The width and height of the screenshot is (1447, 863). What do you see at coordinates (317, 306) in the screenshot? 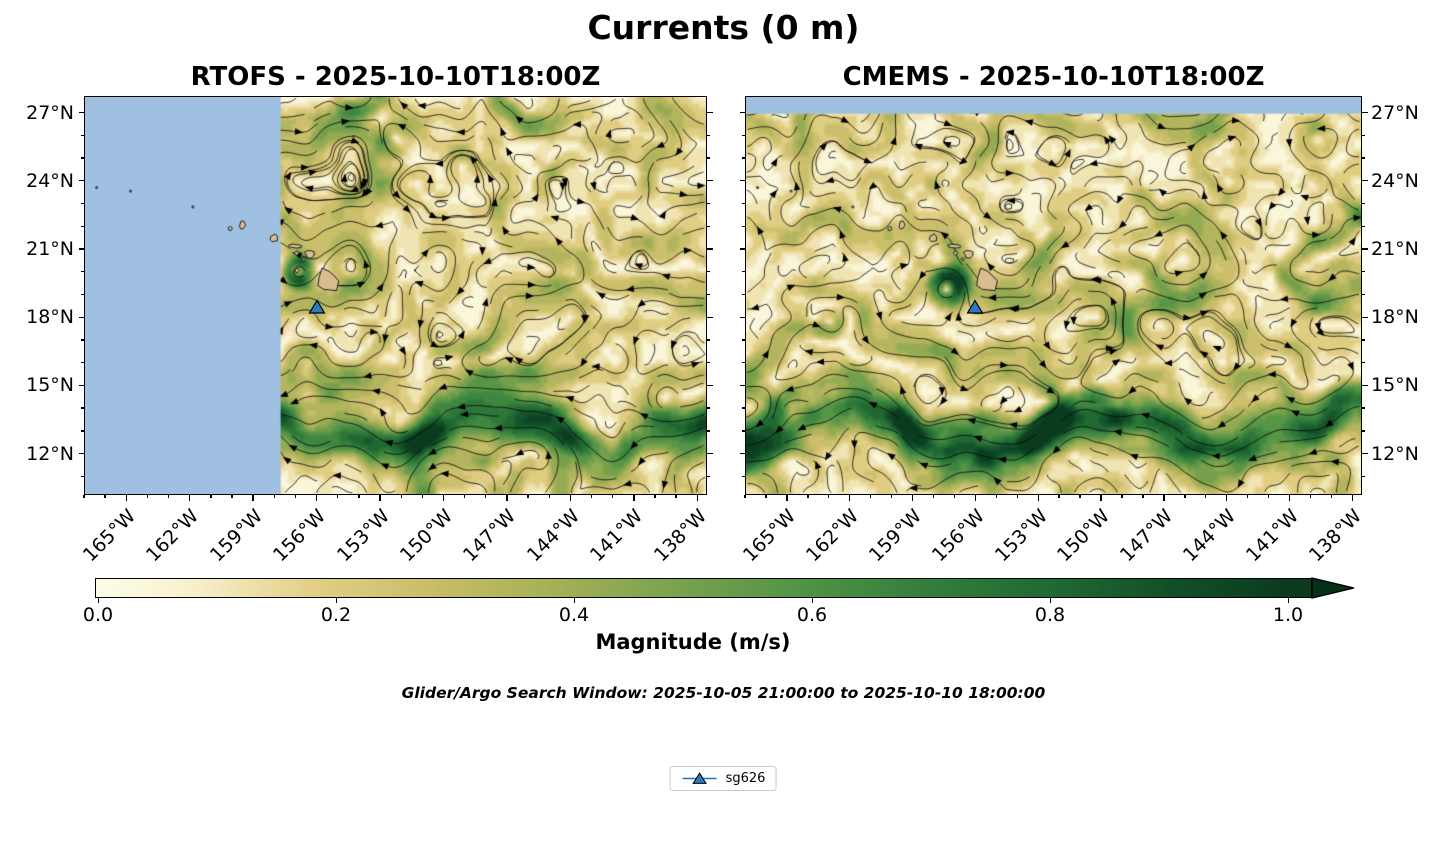
I see `glider-sg626-marker-rtofs` at bounding box center [317, 306].